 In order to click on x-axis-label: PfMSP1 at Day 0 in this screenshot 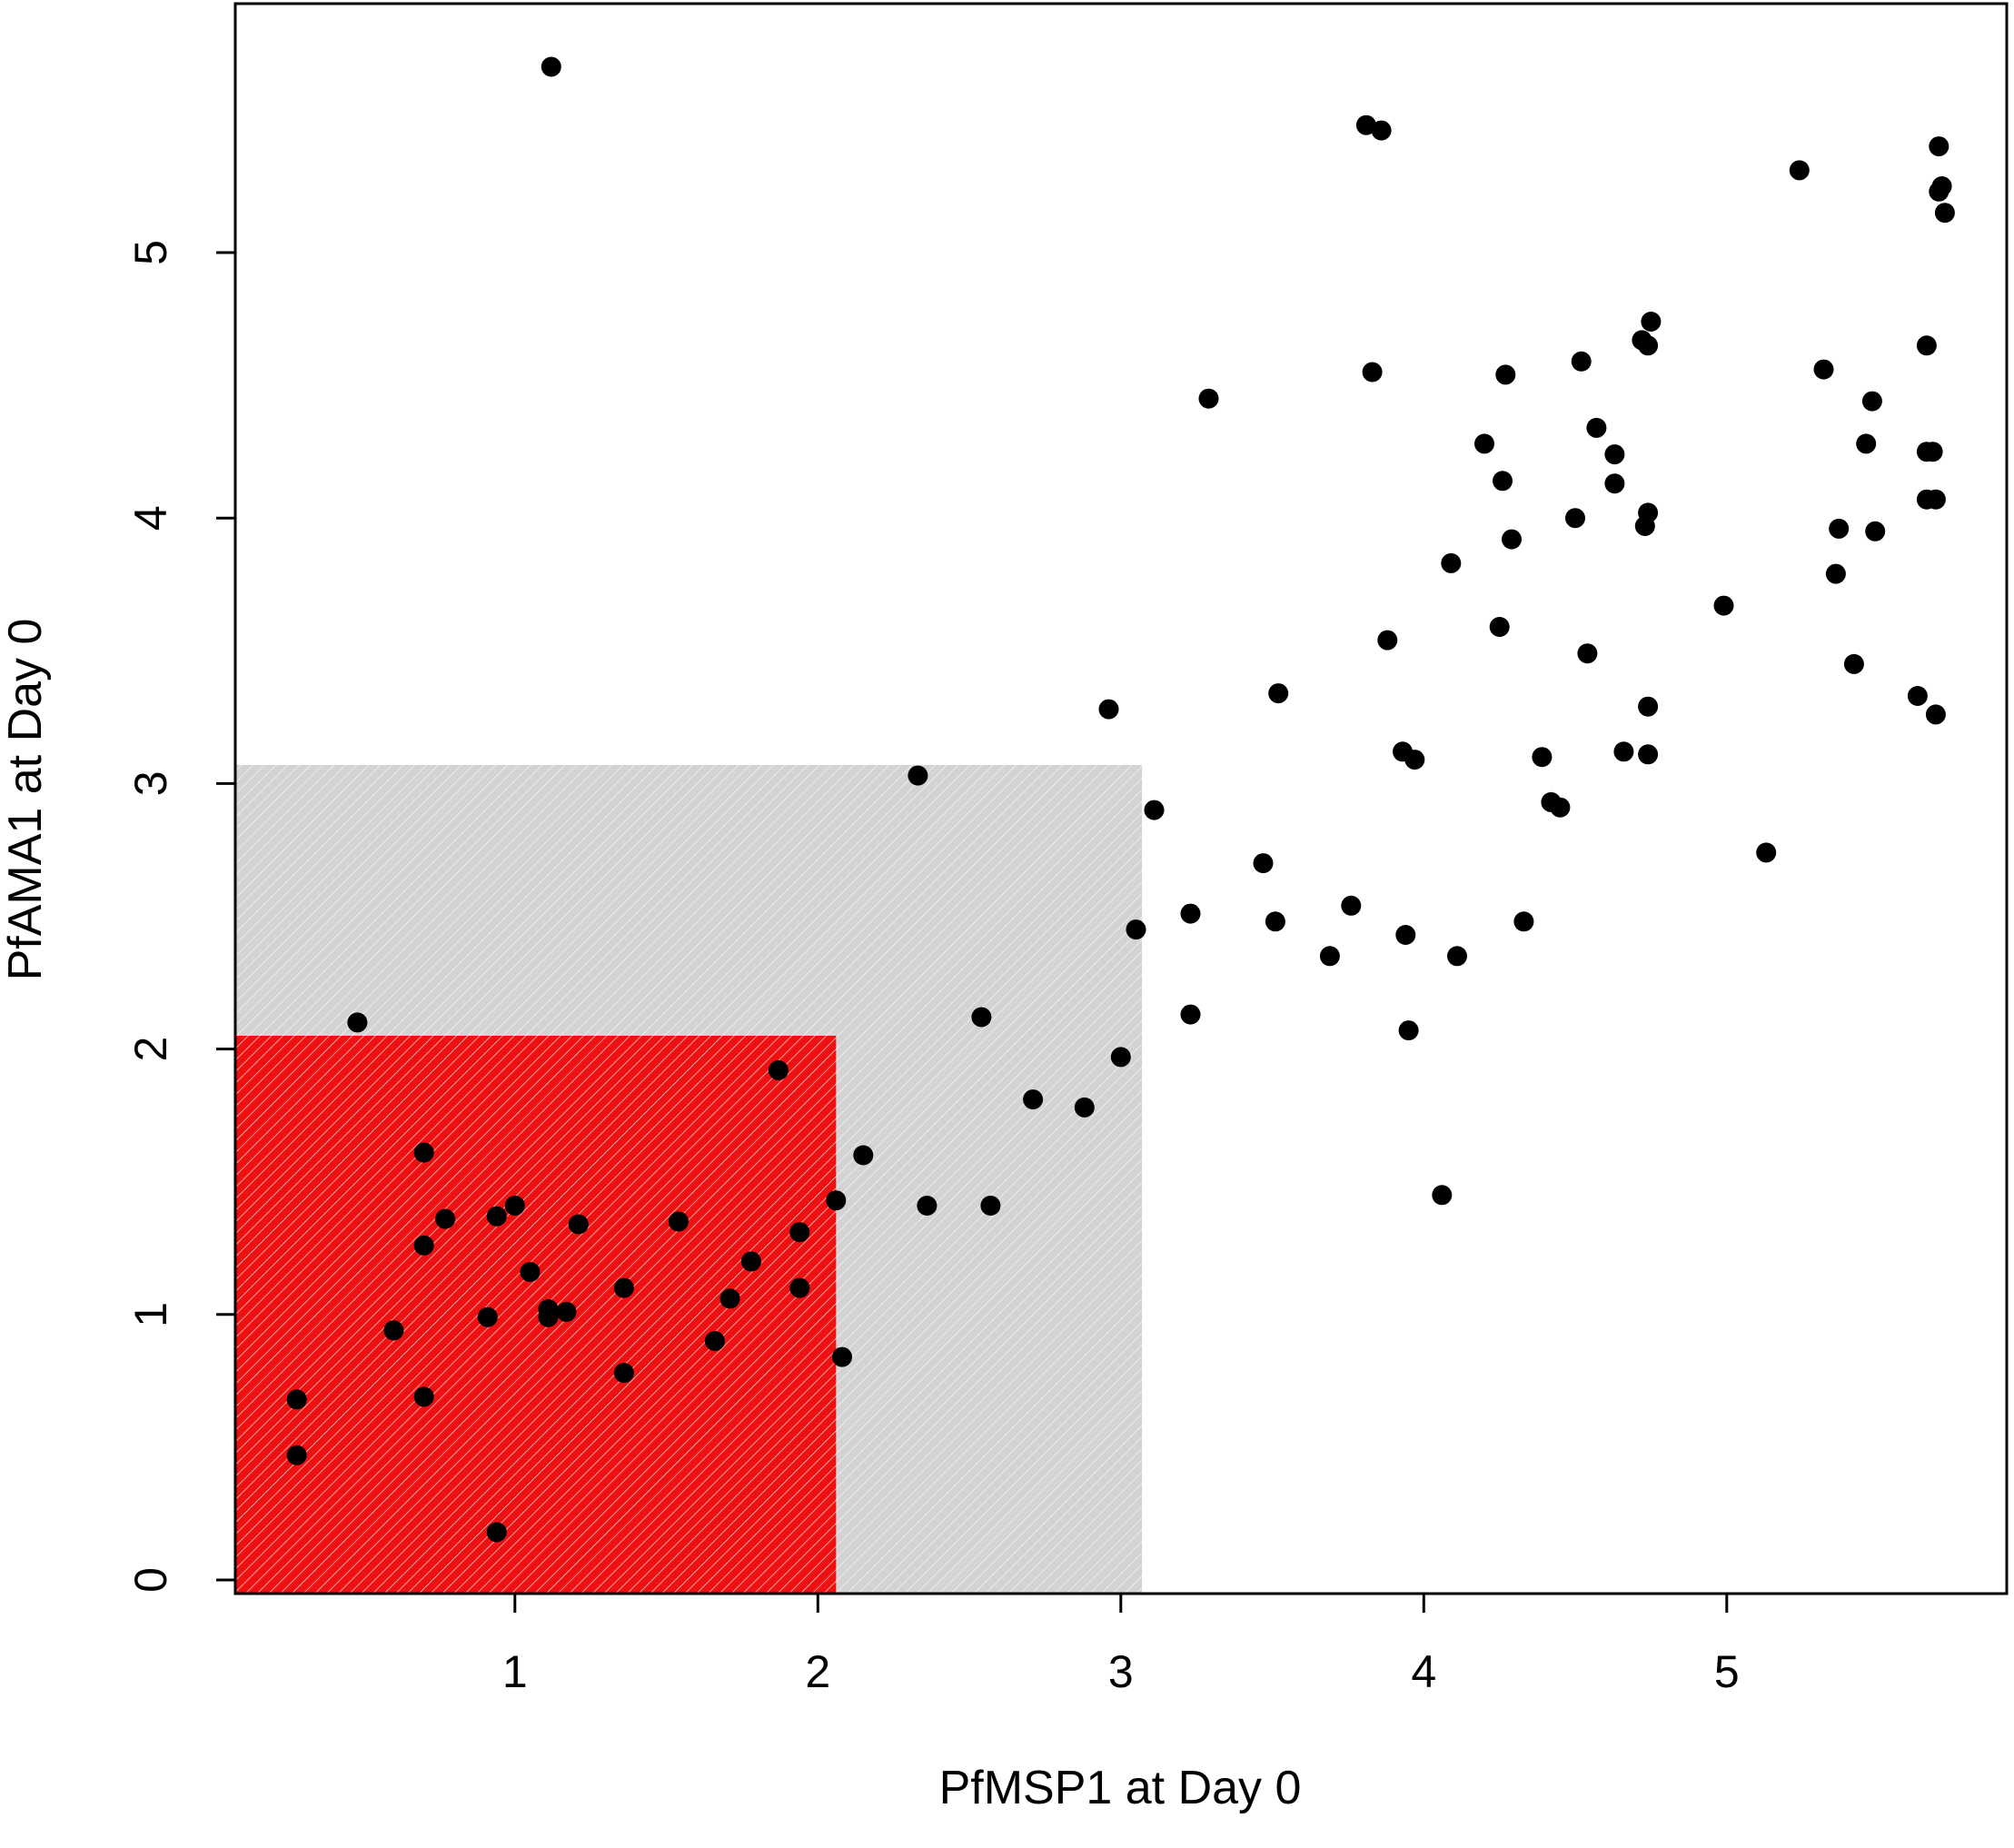, I will do `click(1120, 1788)`.